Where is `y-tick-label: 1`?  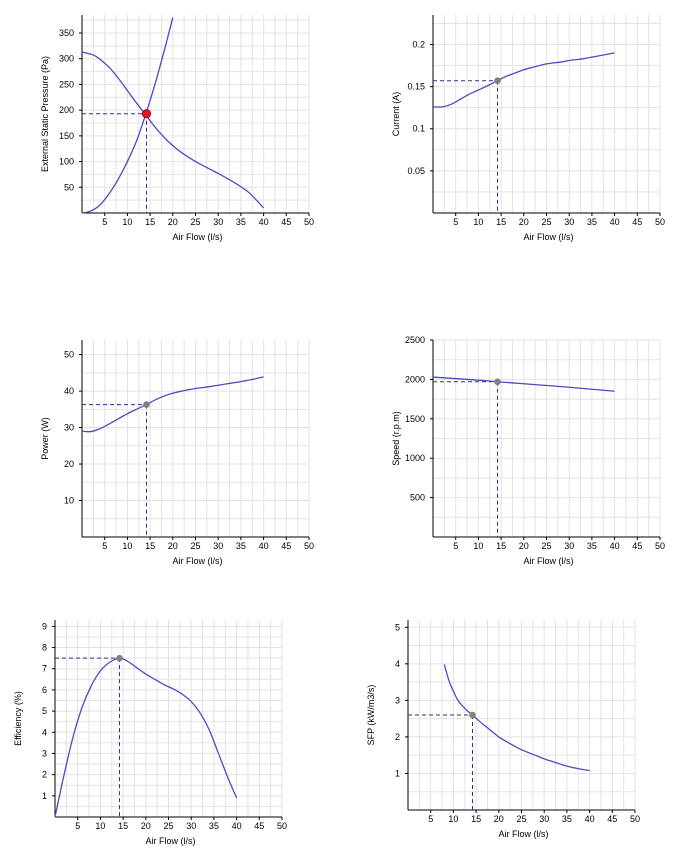 y-tick-label: 1 is located at coordinates (397, 773).